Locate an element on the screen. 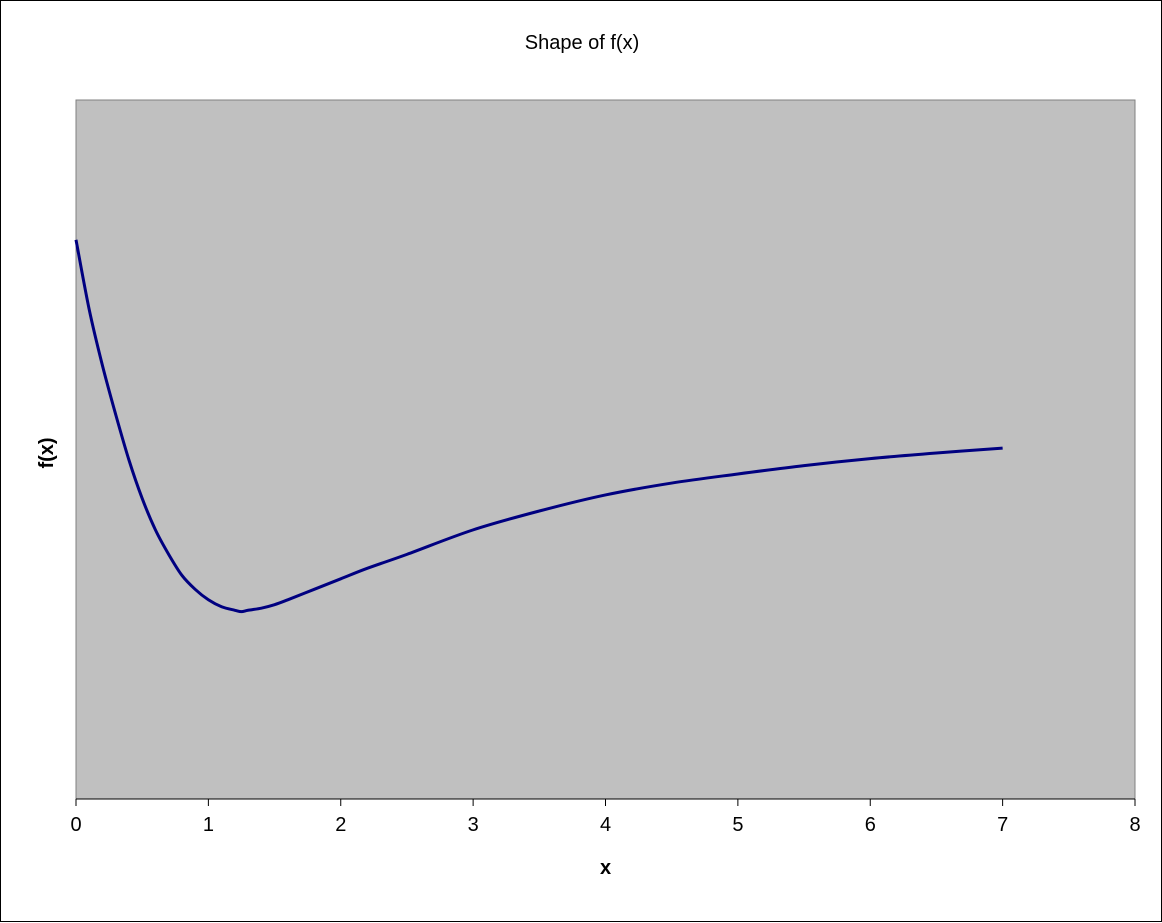 This screenshot has width=1162, height=923. chart-title: Shape of f(x) is located at coordinates (582, 43).